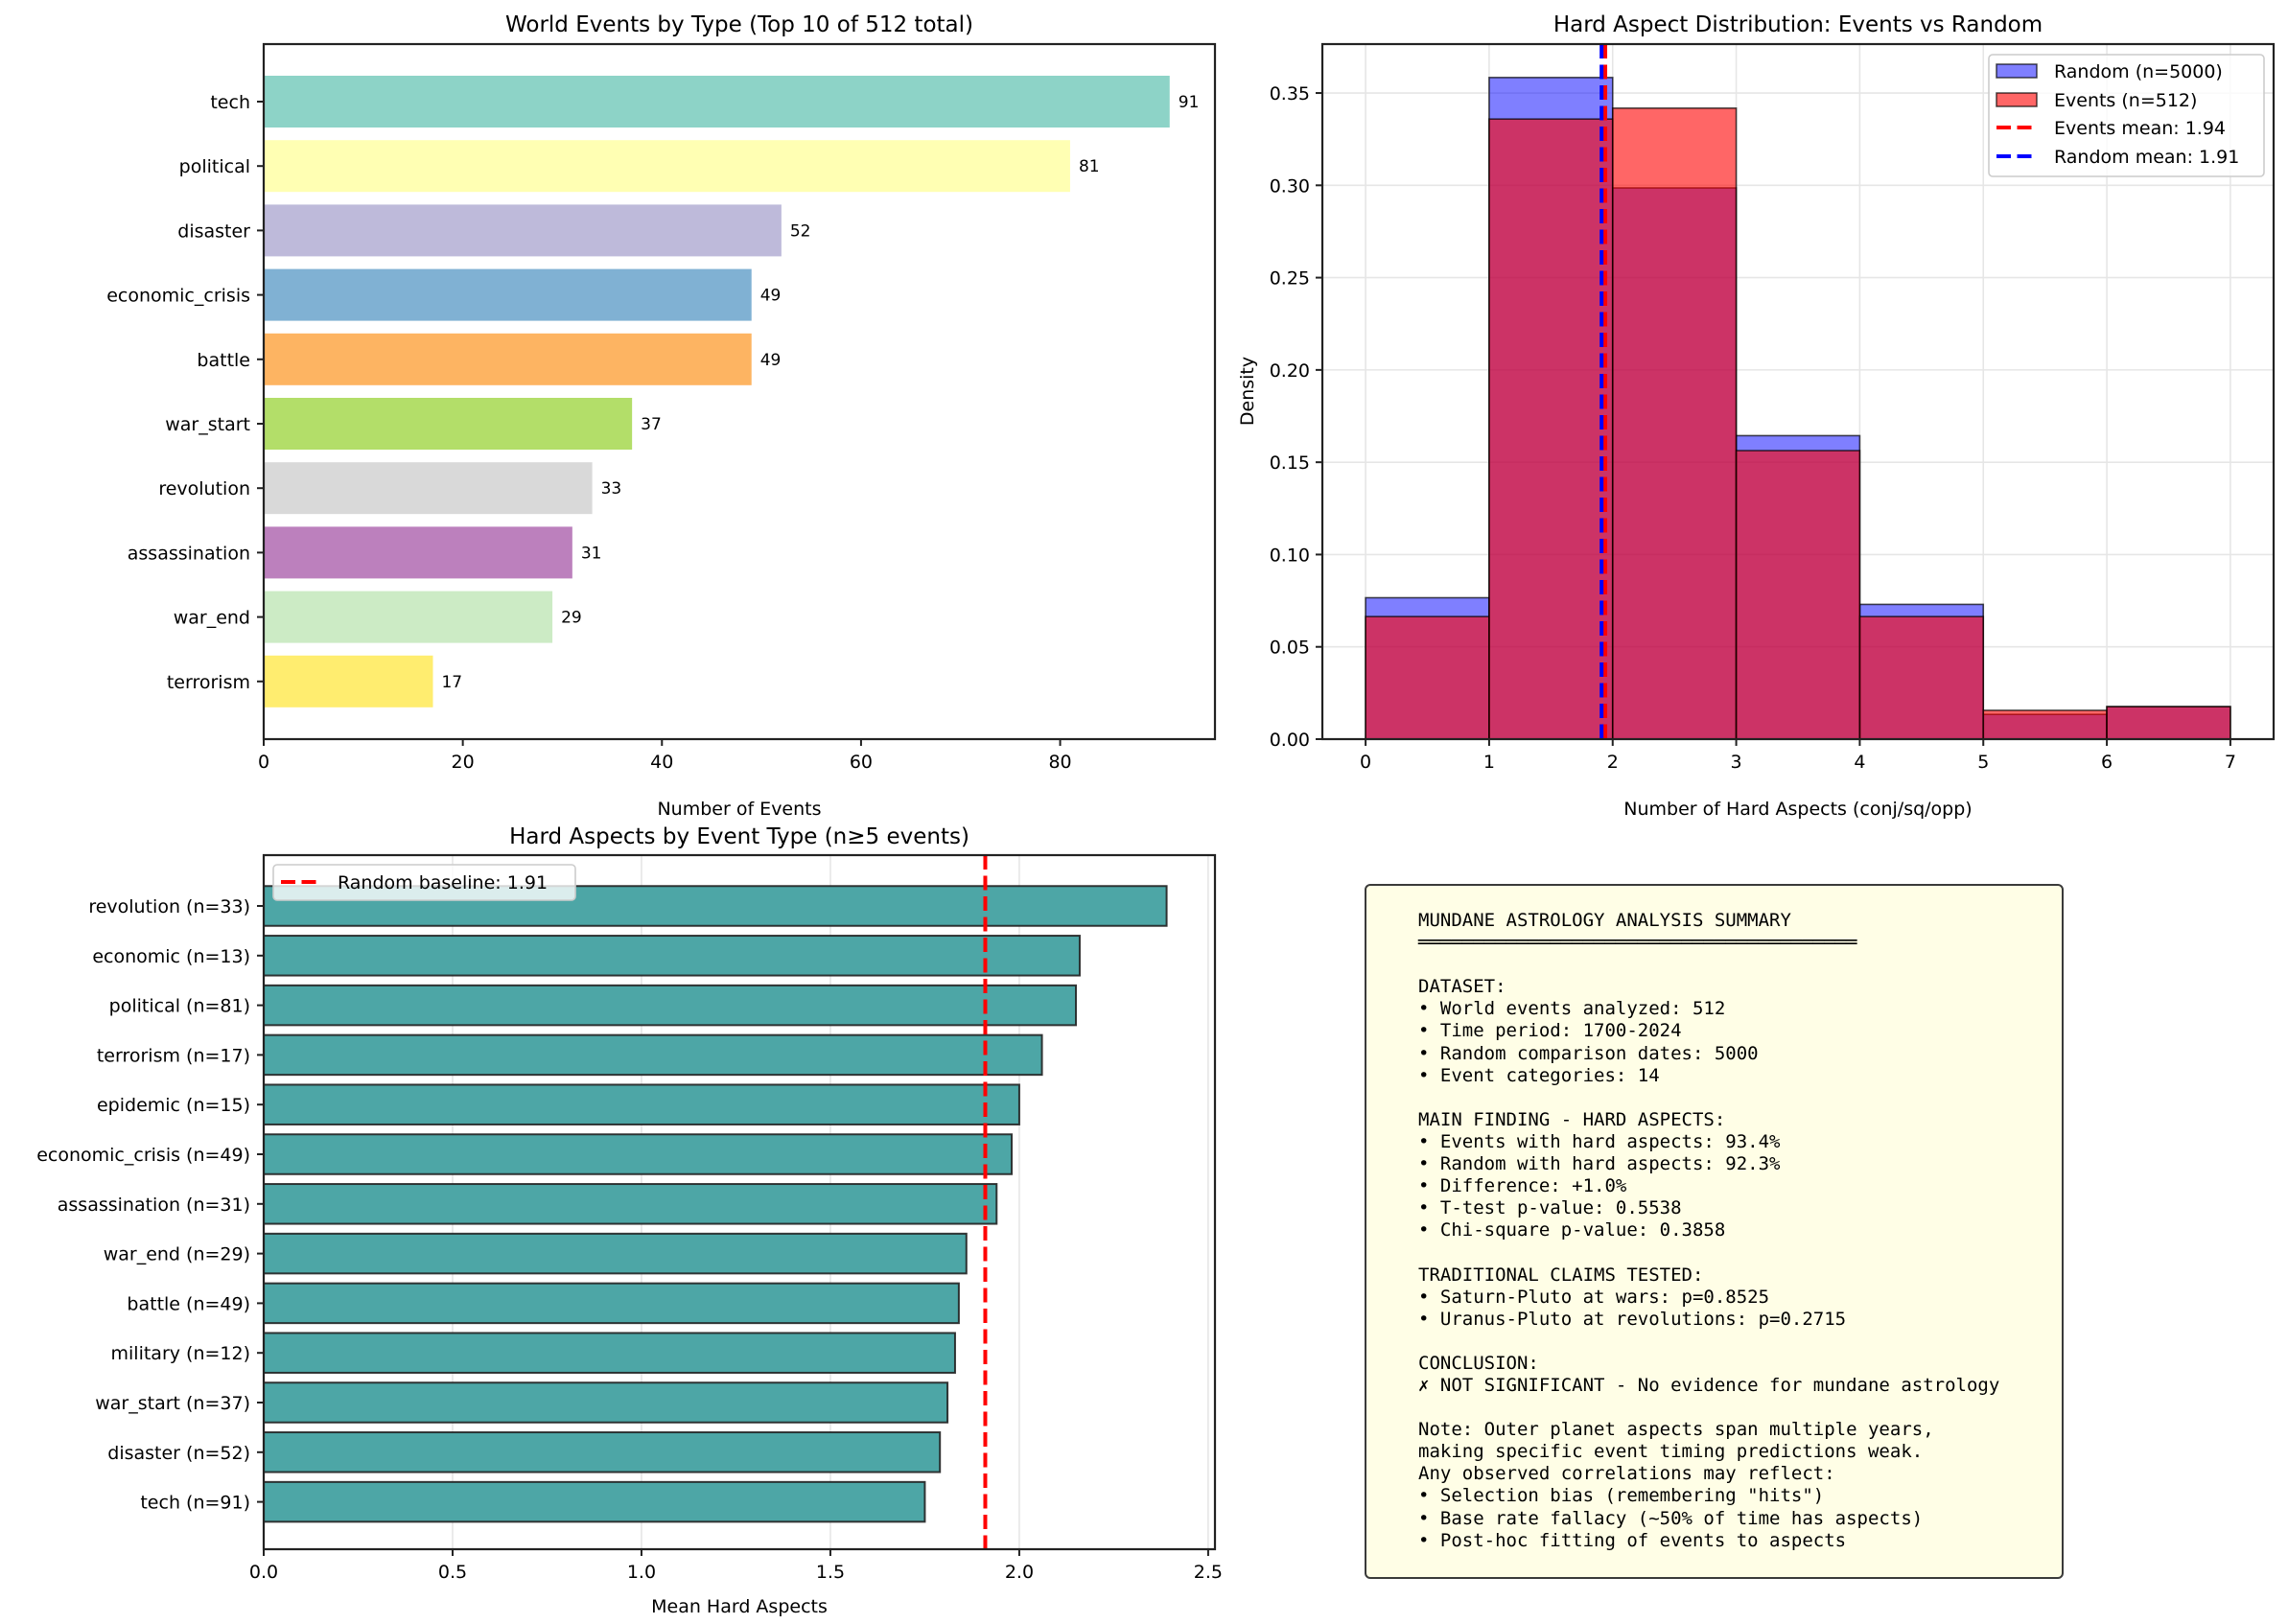 The height and width of the screenshot is (1624, 2288). Describe the element at coordinates (1020, 1573) in the screenshot. I see `x-tick-label: 2.0` at that location.